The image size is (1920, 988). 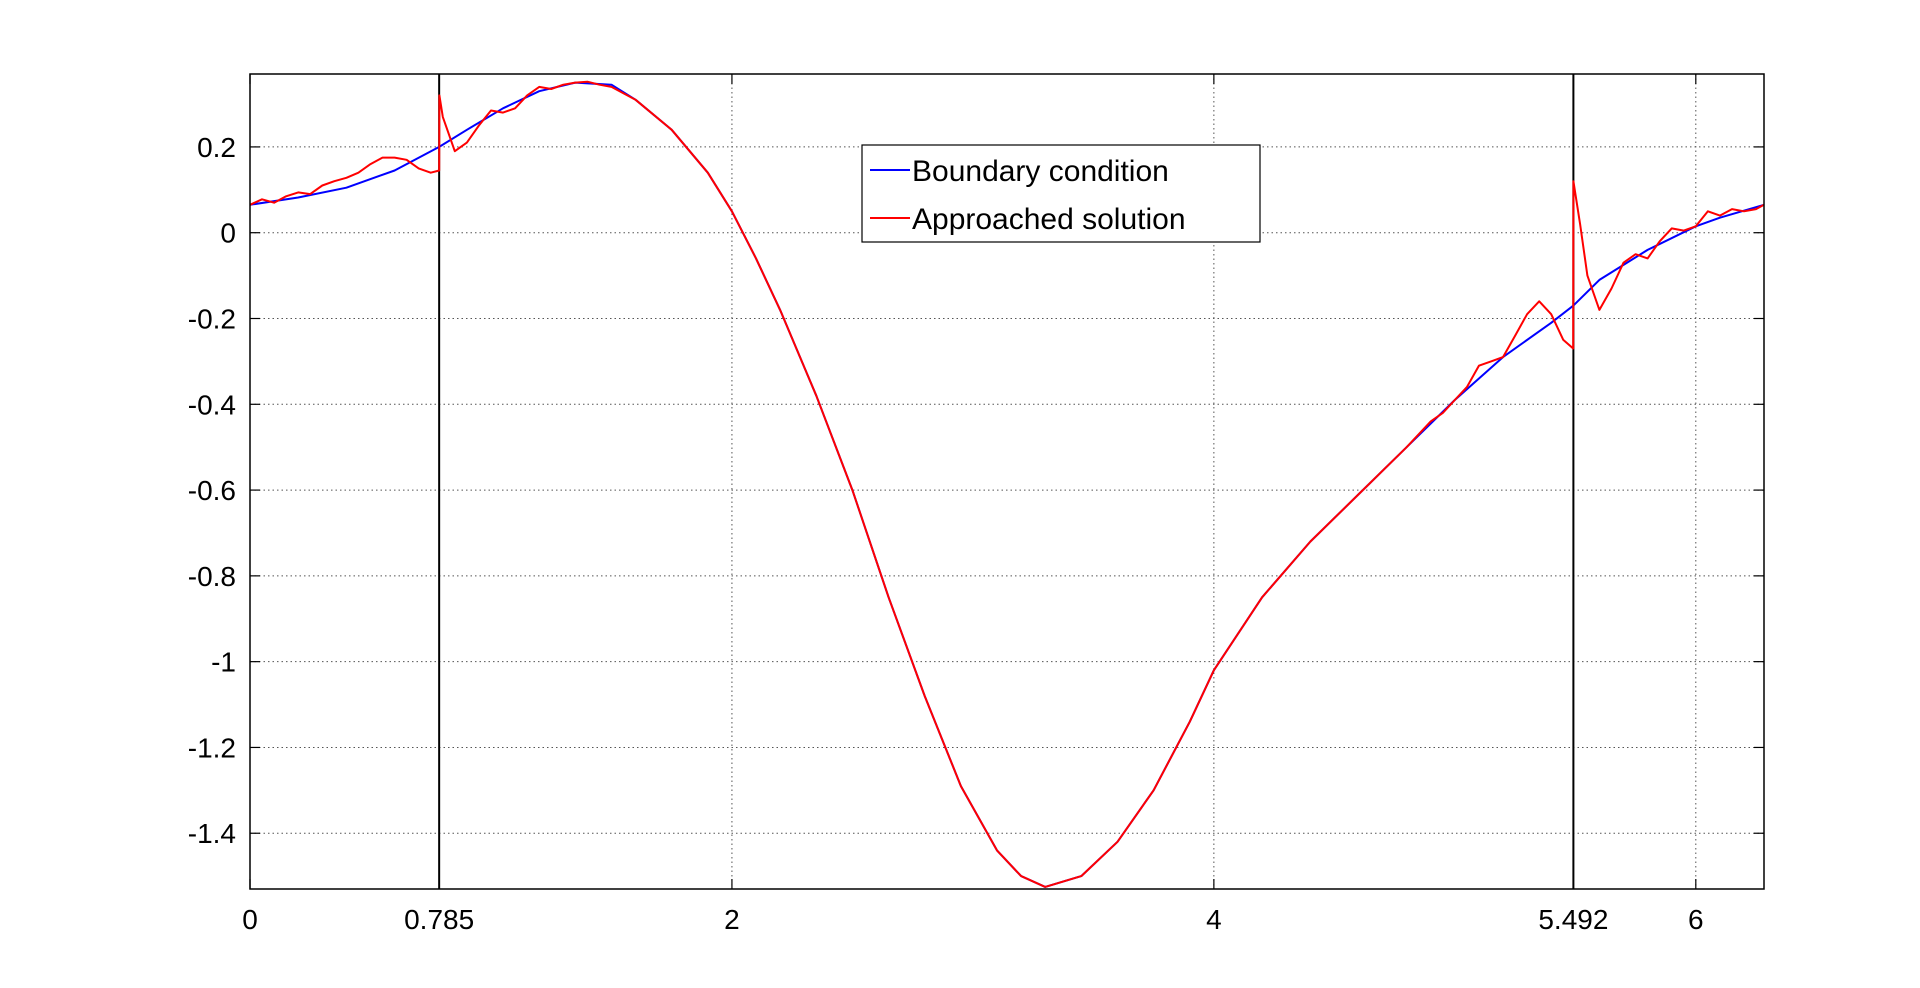 I want to click on x-tick-label: 4, so click(x=1214, y=919).